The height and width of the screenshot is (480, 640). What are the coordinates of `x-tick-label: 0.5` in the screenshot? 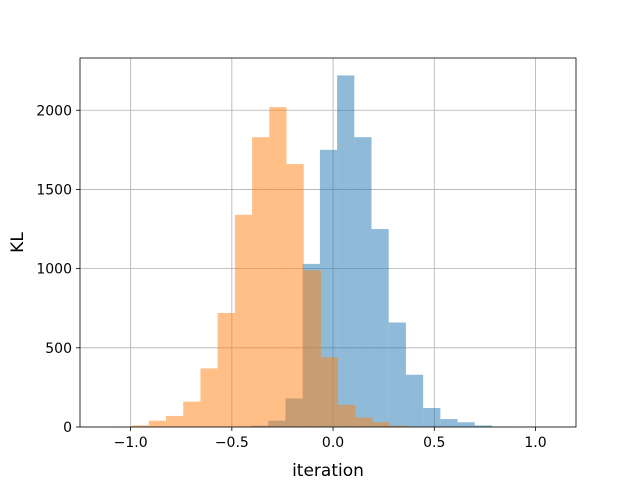 It's located at (434, 443).